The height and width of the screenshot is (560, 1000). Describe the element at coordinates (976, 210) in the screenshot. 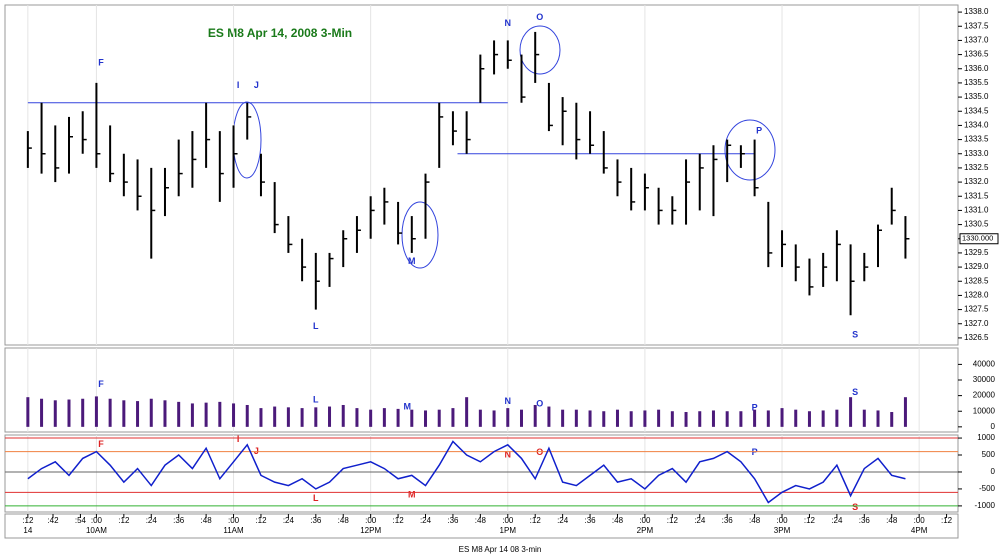

I see `y-tick-label: 1331.0` at that location.